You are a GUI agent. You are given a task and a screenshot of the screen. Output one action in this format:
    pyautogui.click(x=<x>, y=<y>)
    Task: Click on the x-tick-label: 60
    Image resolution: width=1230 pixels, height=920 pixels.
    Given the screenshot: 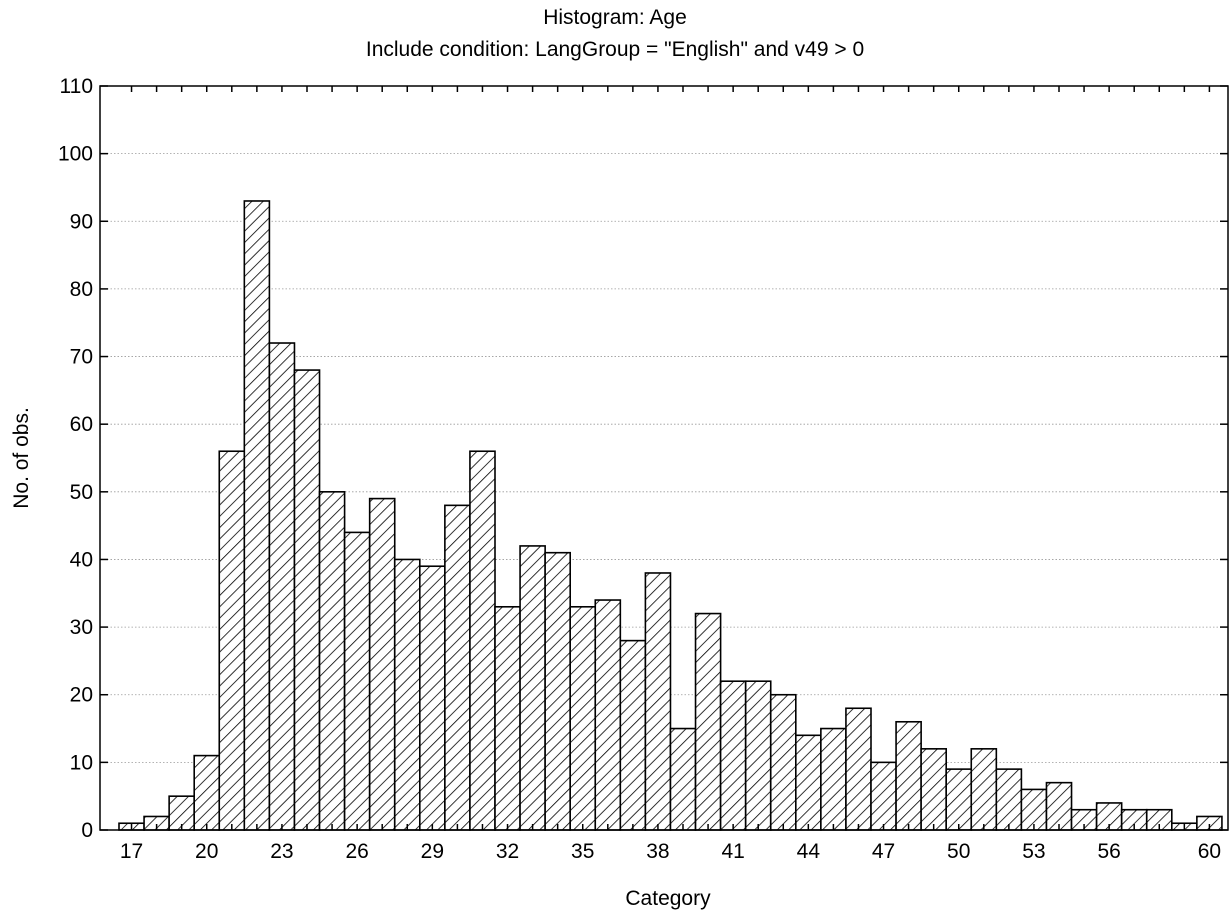 What is the action you would take?
    pyautogui.click(x=1209, y=851)
    